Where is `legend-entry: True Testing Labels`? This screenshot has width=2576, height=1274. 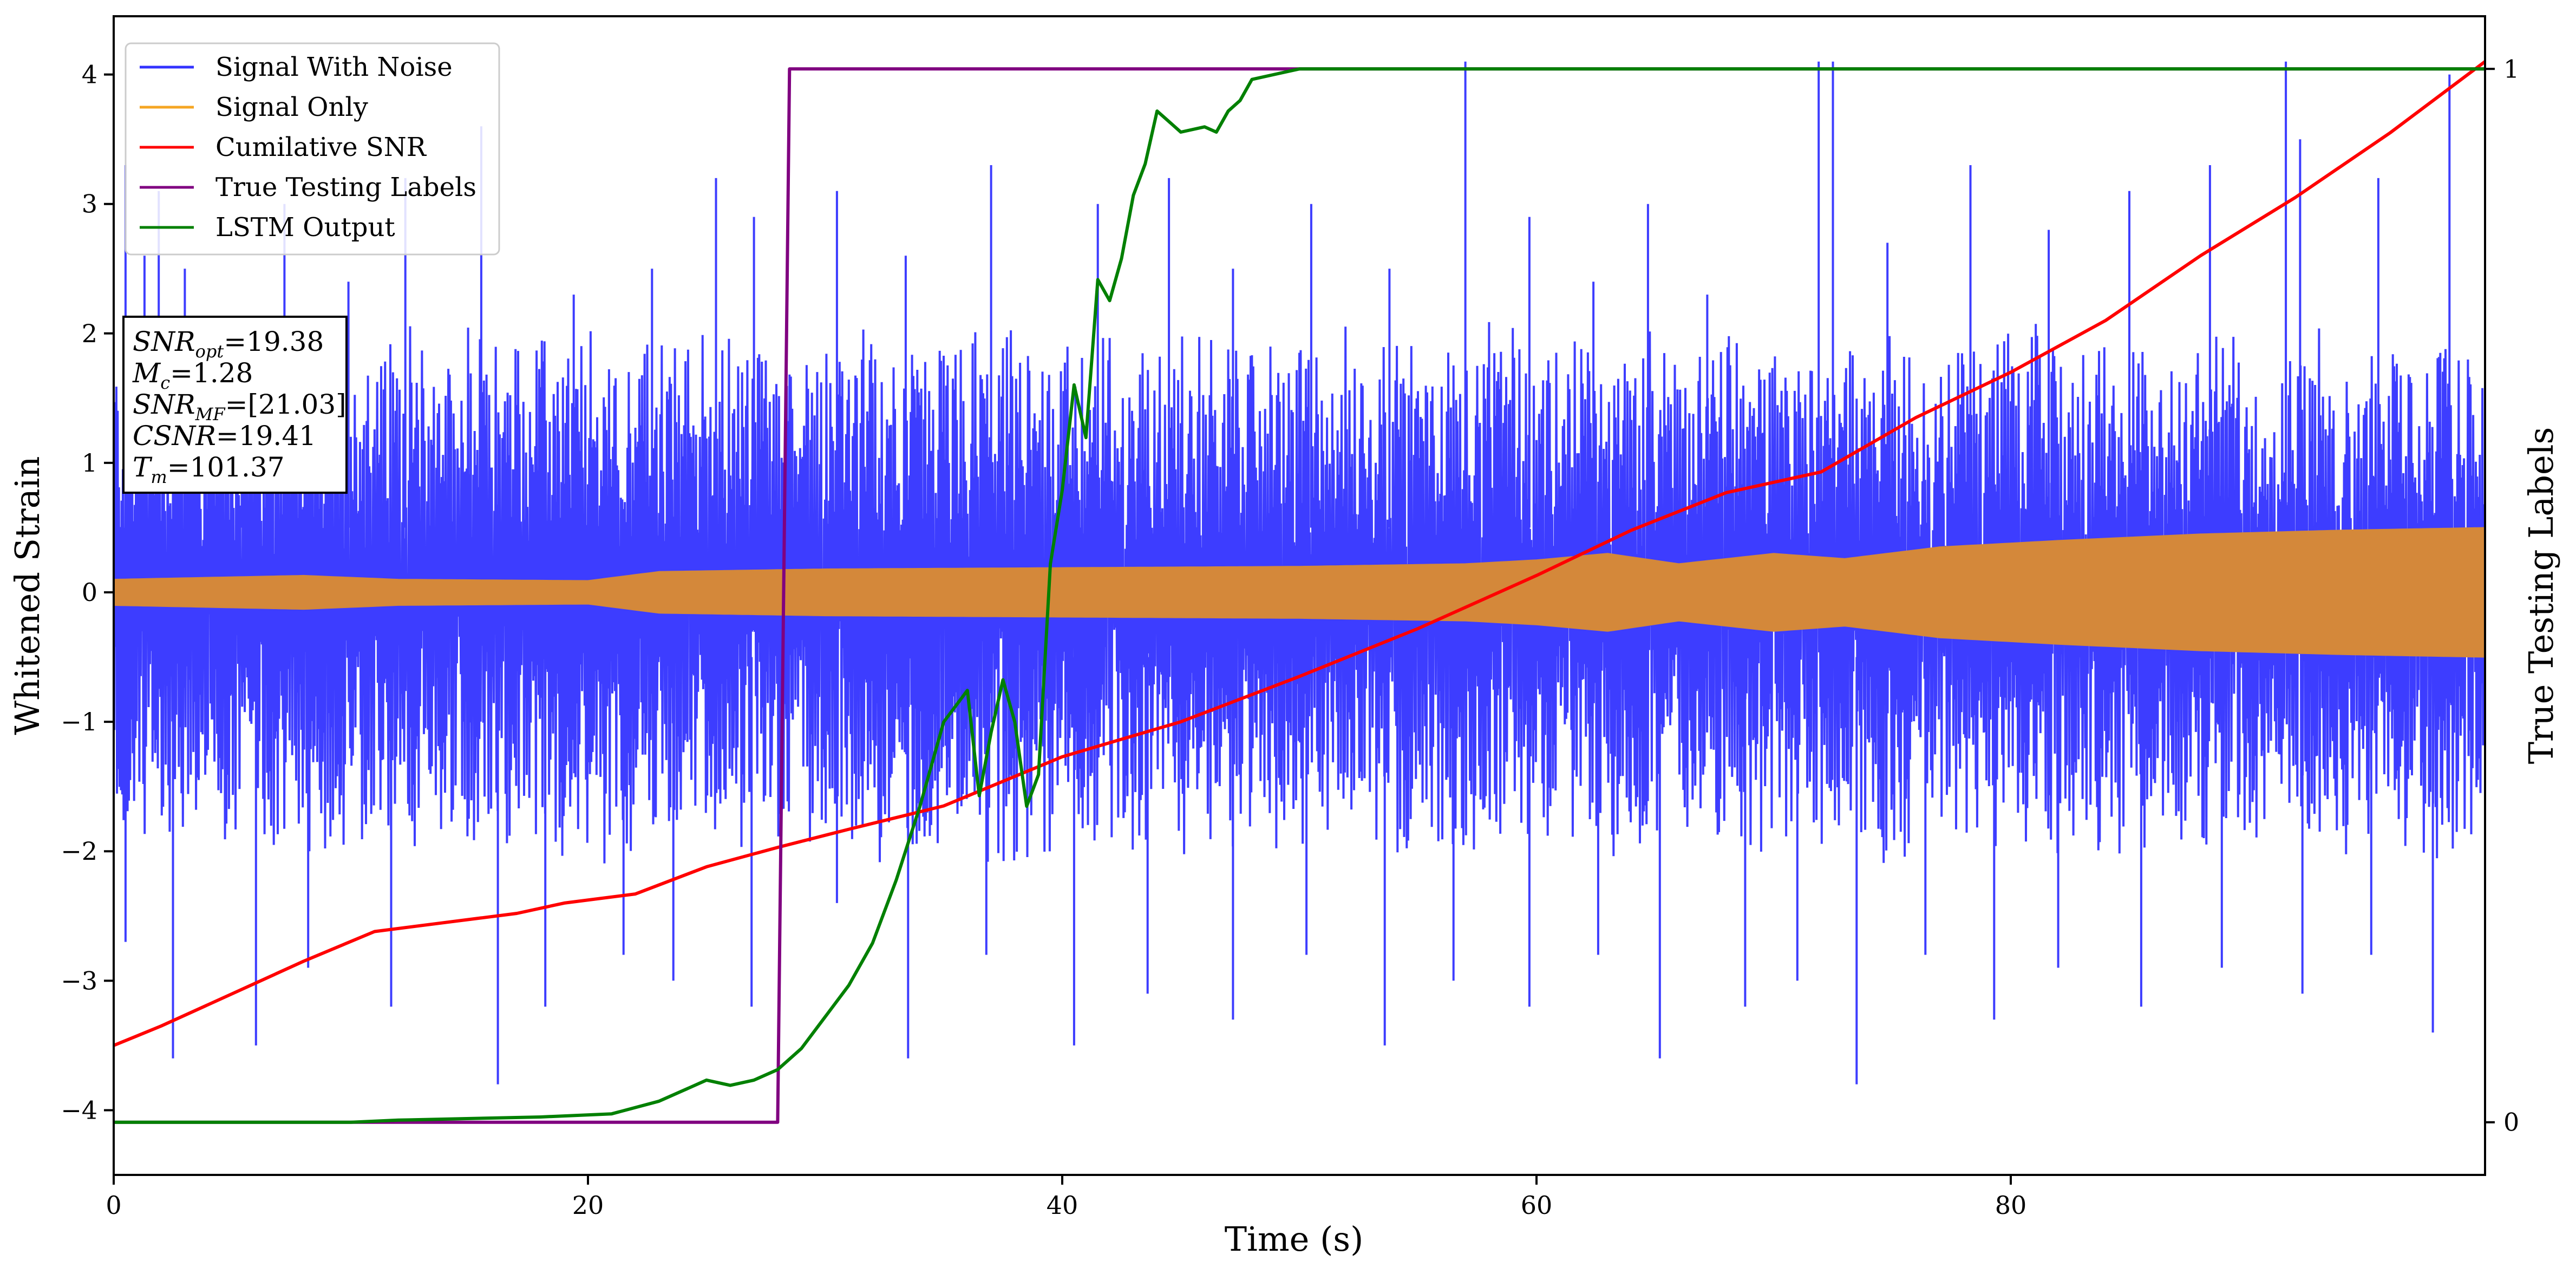
legend-entry: True Testing Labels is located at coordinates (308, 187).